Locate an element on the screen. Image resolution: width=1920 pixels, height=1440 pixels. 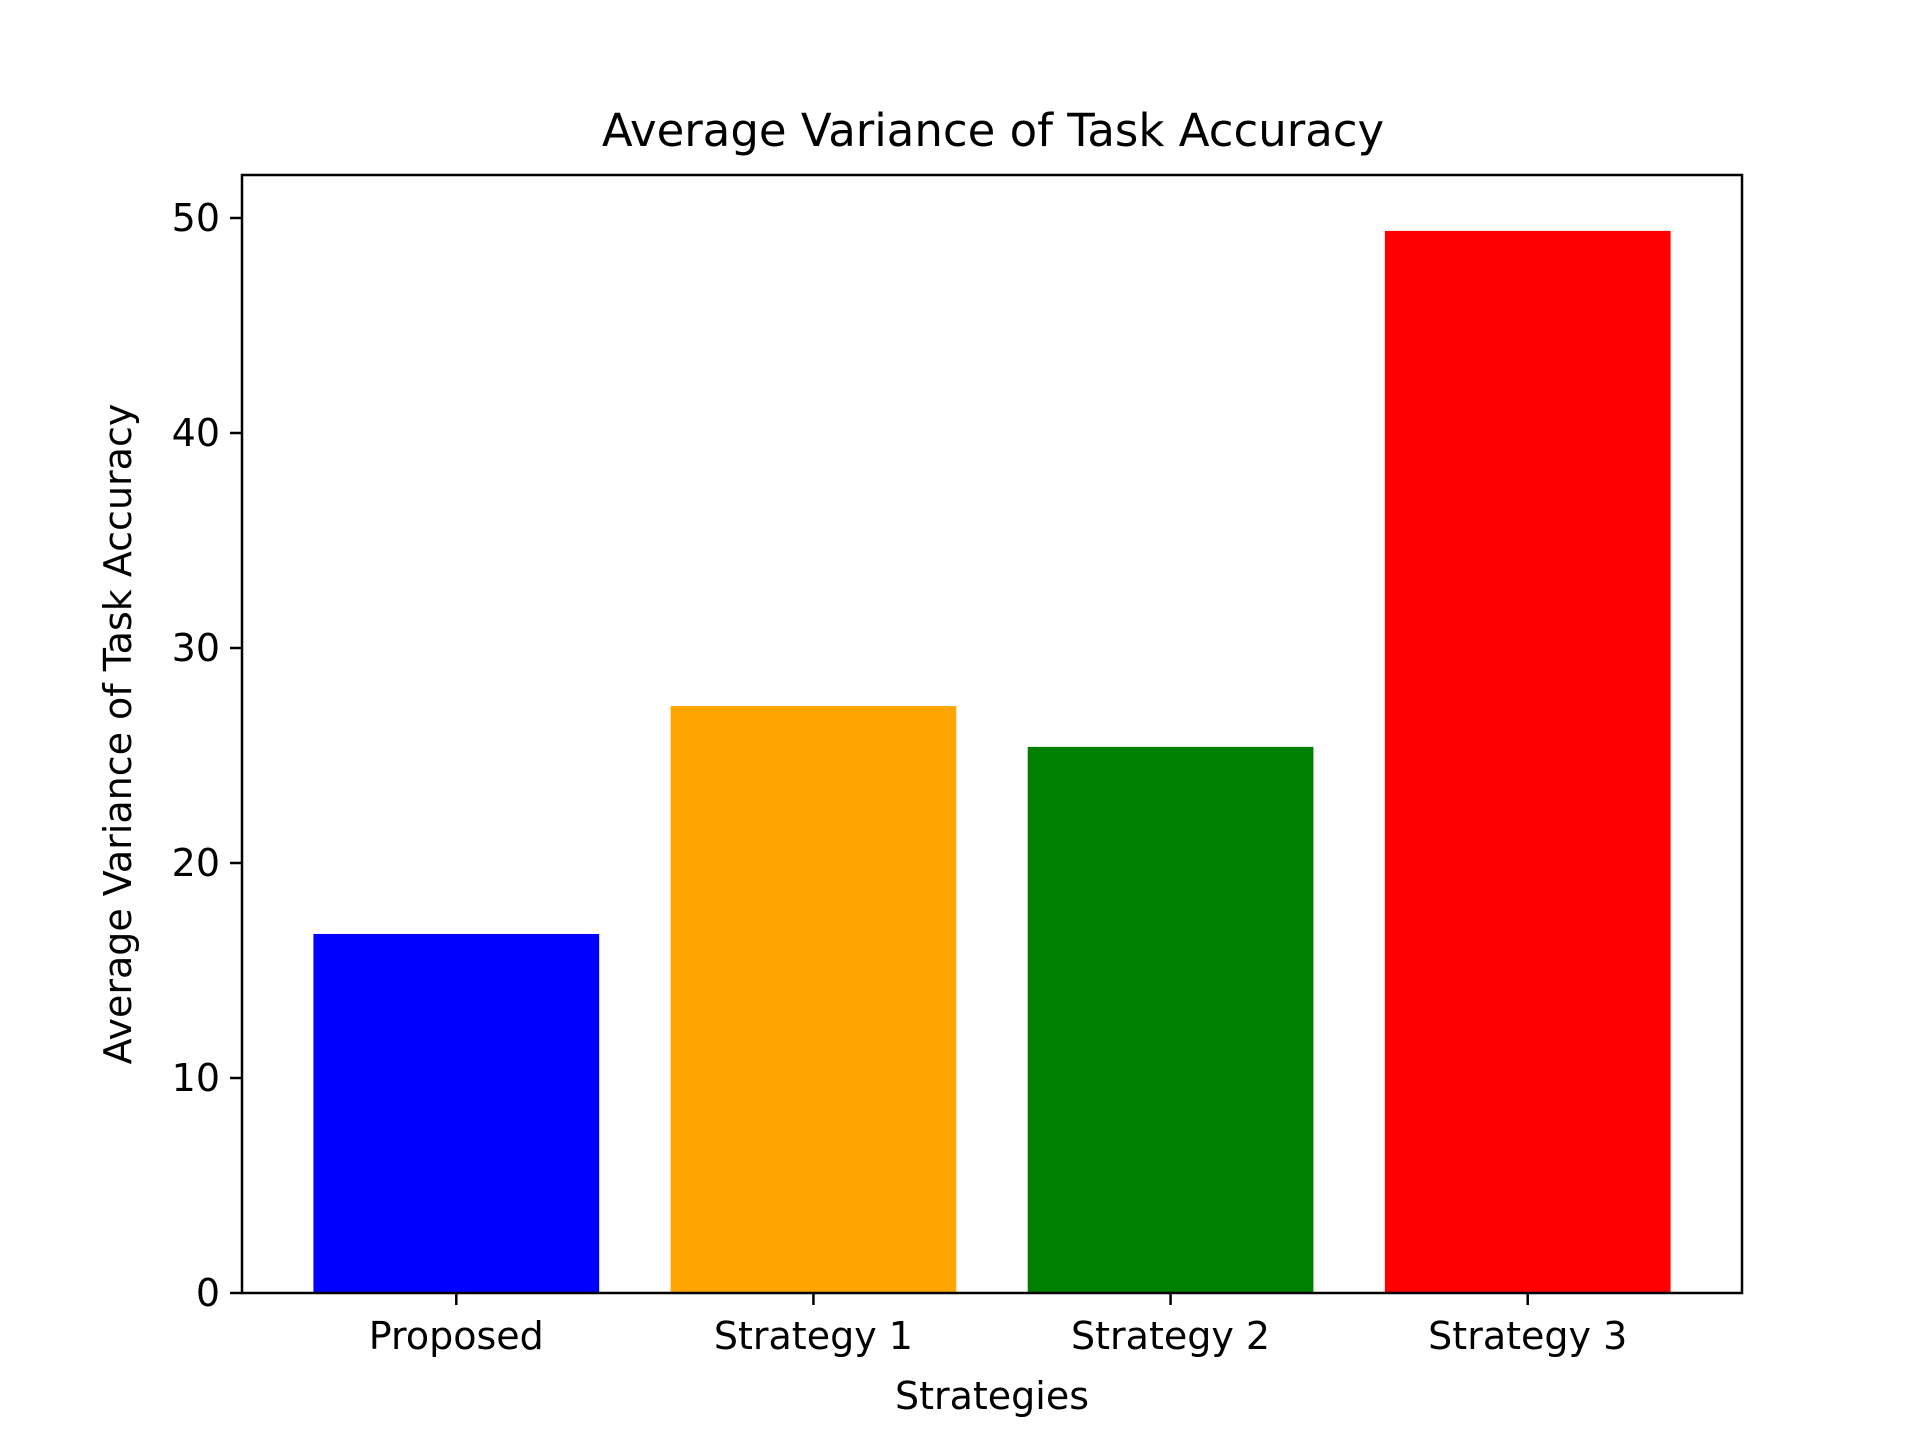
bar-proposed is located at coordinates (456, 1113).